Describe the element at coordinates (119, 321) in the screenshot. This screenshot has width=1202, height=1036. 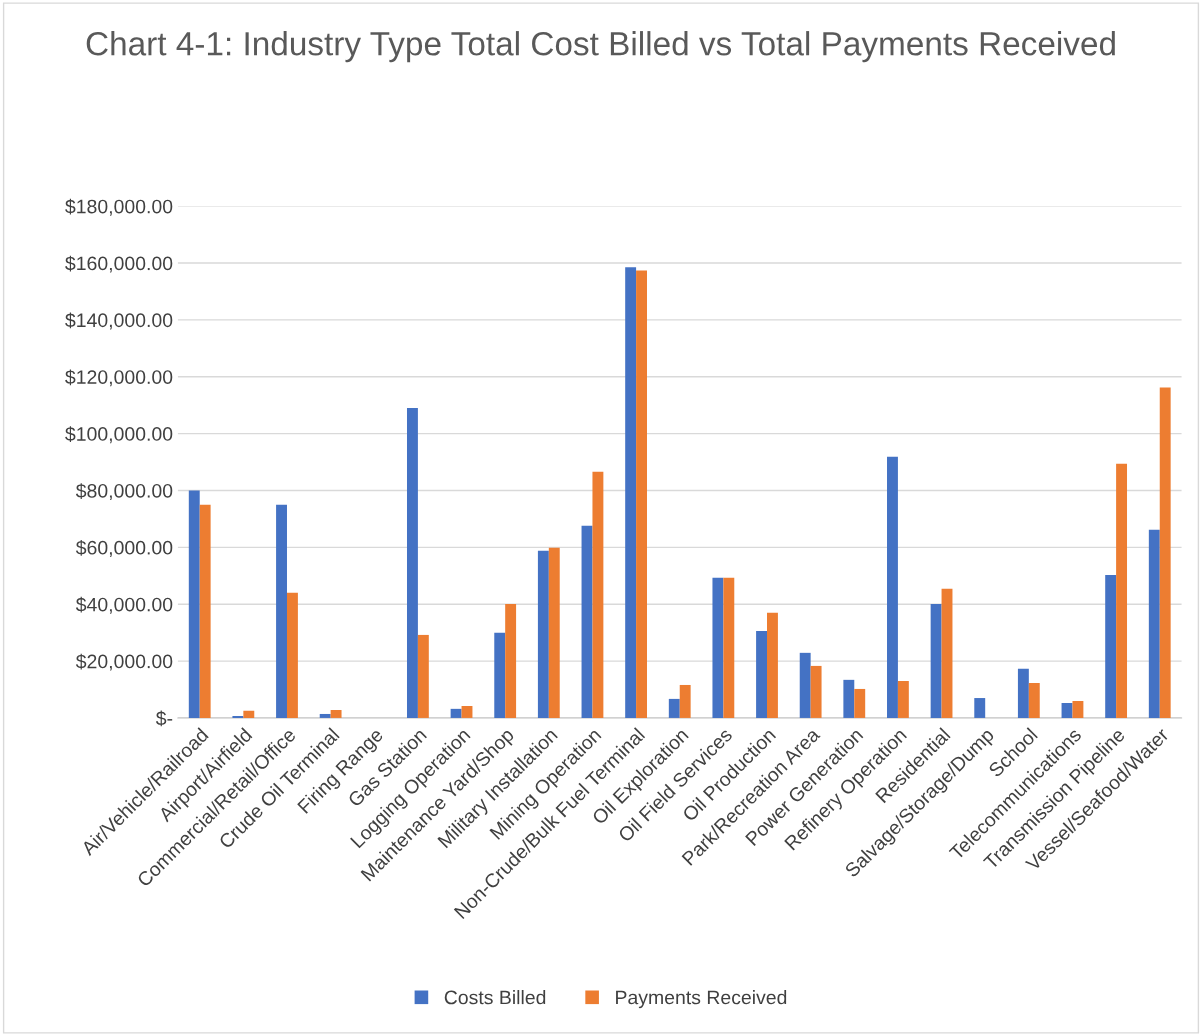
I see `y-tick-label: $140,000.00` at that location.